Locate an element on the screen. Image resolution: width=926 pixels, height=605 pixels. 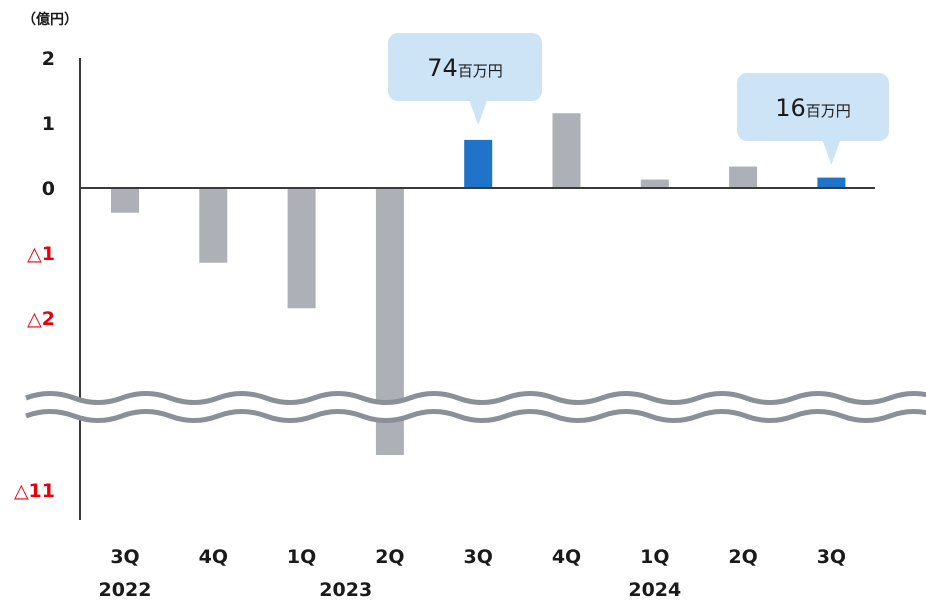
year-label: 2023 is located at coordinates (345, 590).